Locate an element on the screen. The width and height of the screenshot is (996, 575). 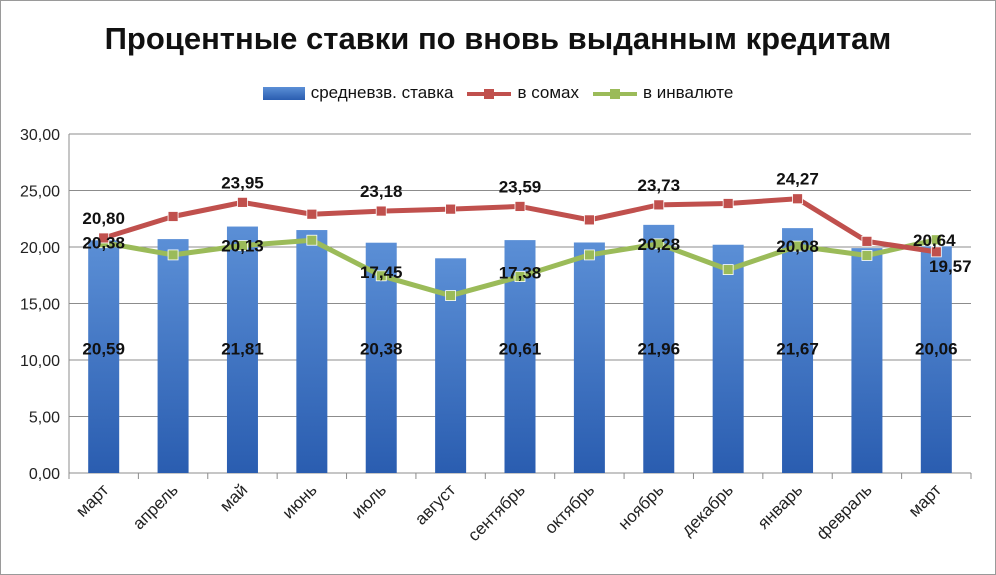
line-data-label: 20,64 is located at coordinates (934, 240).